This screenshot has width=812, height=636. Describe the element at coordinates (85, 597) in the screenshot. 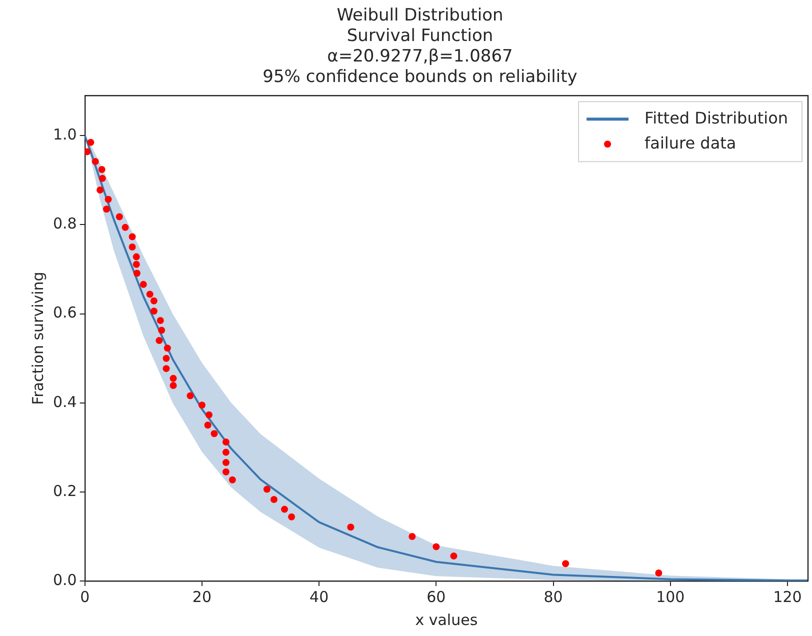

I see `x-tick-label: 0` at that location.